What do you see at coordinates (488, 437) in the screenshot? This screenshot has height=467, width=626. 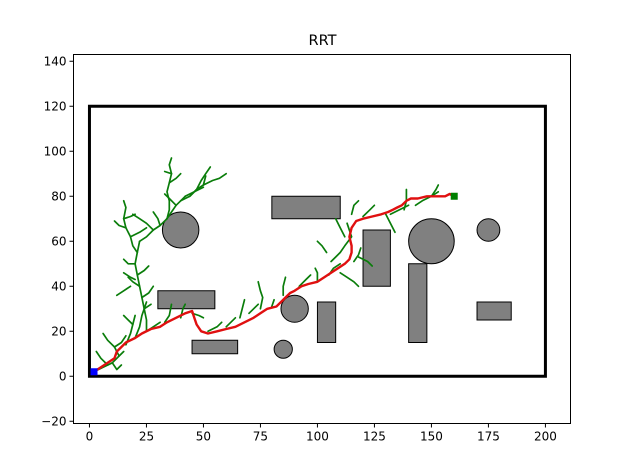 I see `x-tick-label: 175` at bounding box center [488, 437].